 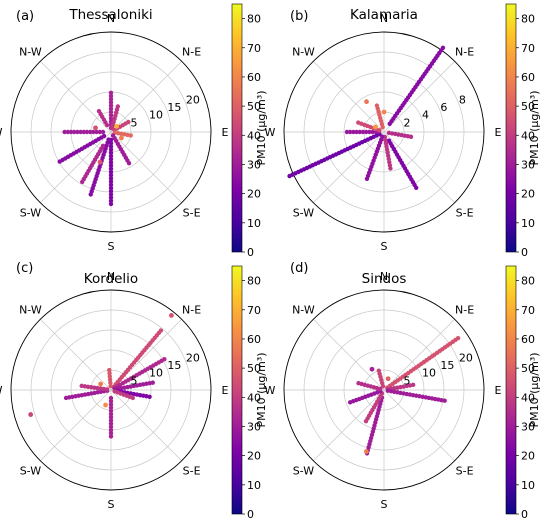 What do you see at coordinates (498, 132) in the screenshot?
I see `direction-label: E` at bounding box center [498, 132].